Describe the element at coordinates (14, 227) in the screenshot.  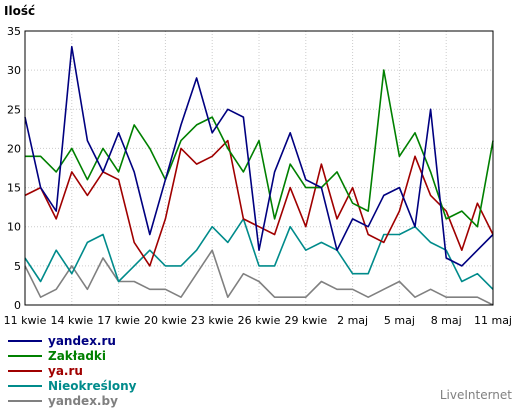
I see `y-tick-label: 10` at that location.